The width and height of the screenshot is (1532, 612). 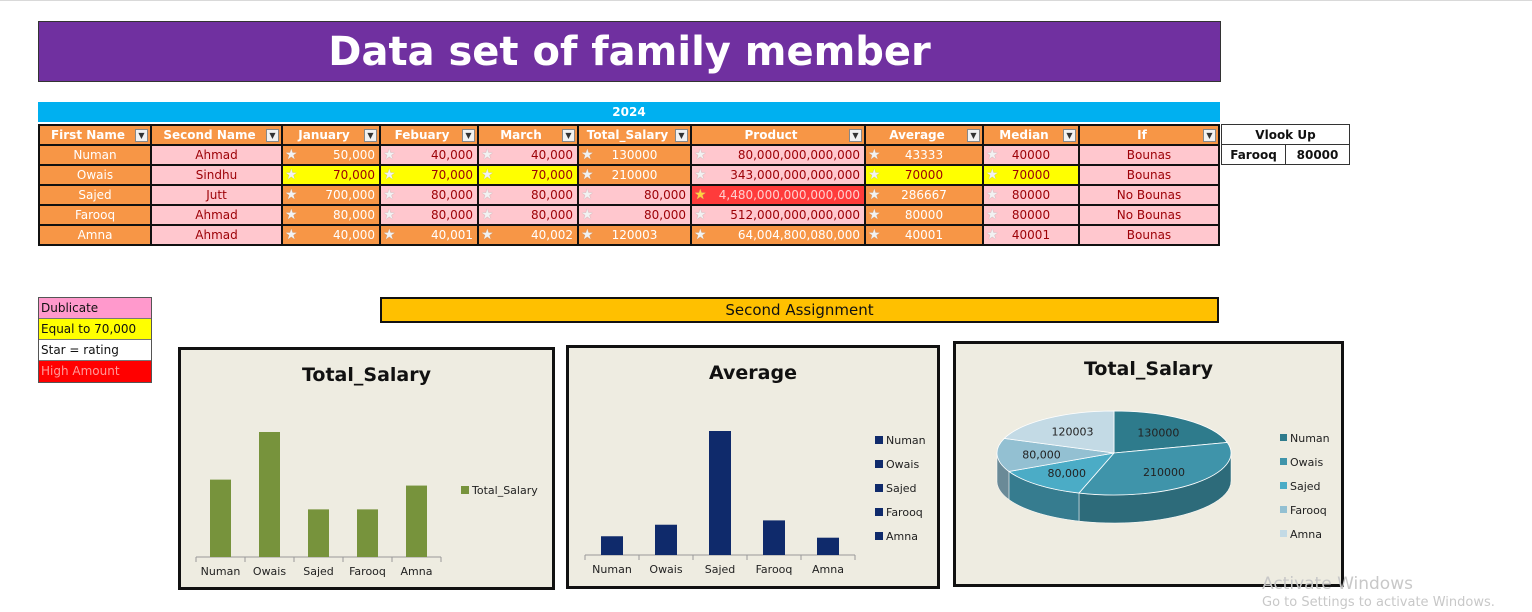 What do you see at coordinates (216, 175) in the screenshot?
I see `table-cell: Sindhu` at bounding box center [216, 175].